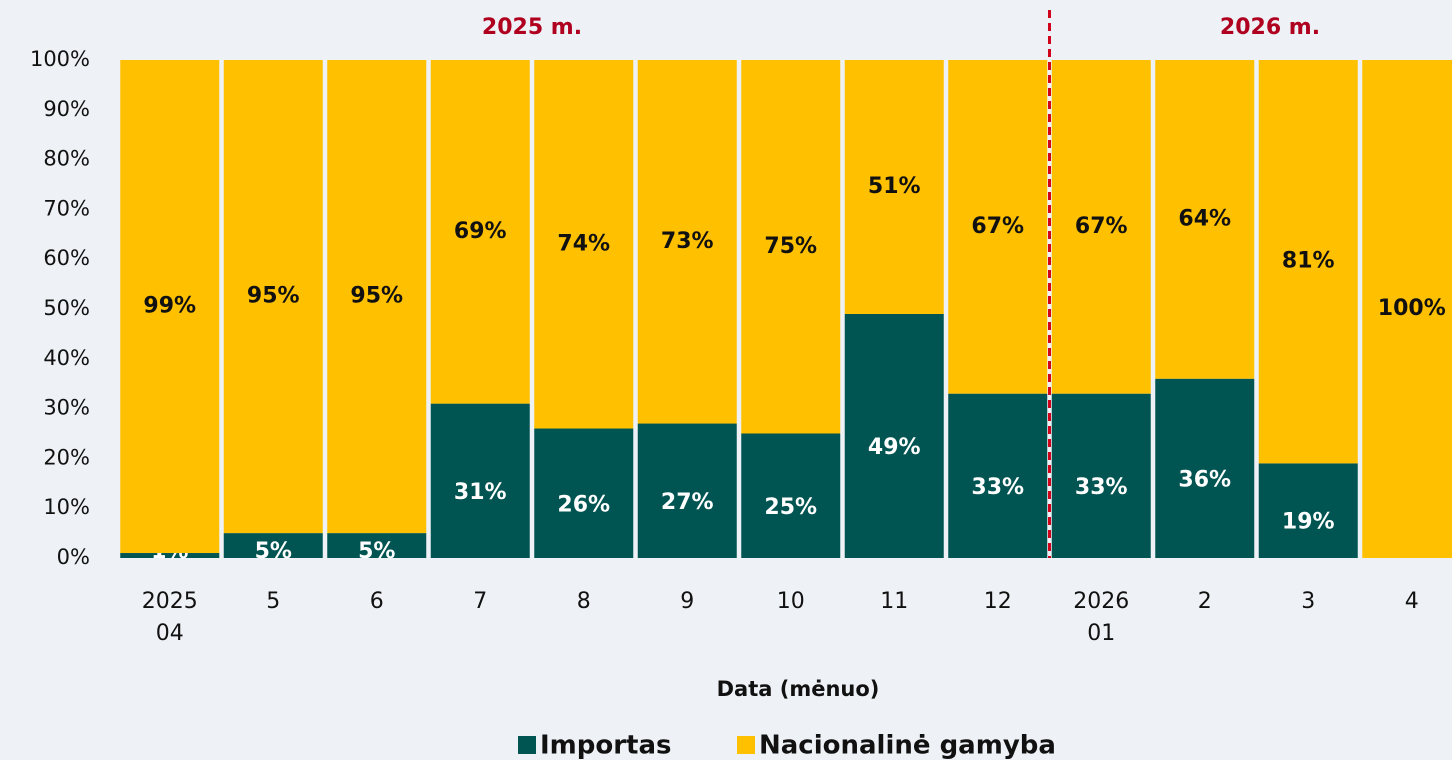 This screenshot has height=760, width=1452. I want to click on y-tick-label: 60%, so click(66, 258).